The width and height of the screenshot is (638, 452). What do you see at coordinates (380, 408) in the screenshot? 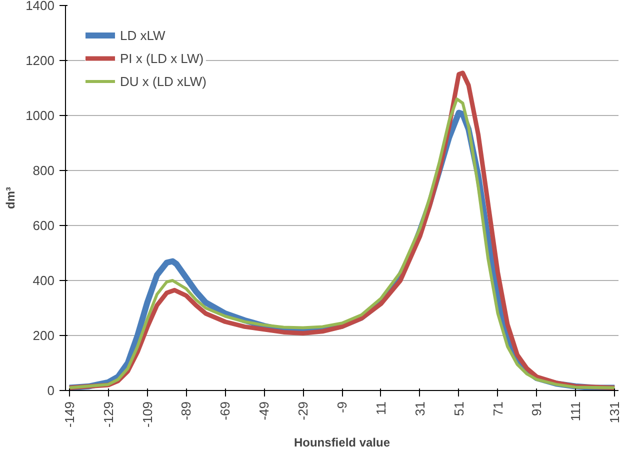
I see `x-tick-label: 11` at bounding box center [380, 408].